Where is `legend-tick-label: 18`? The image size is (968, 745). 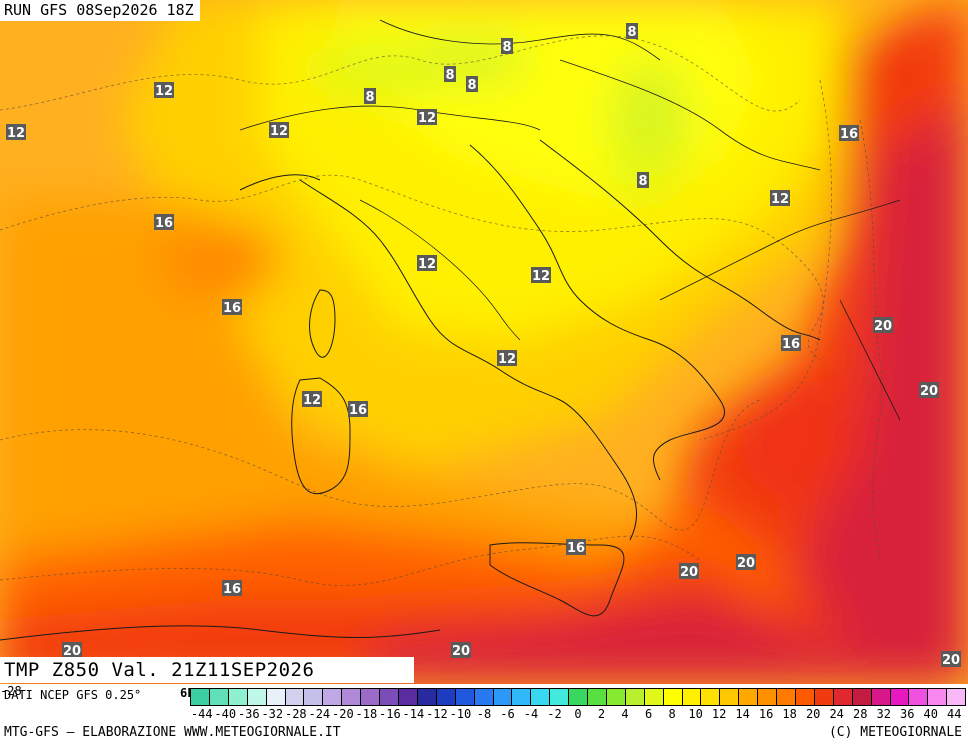
legend-tick-label: 18 is located at coordinates (789, 714).